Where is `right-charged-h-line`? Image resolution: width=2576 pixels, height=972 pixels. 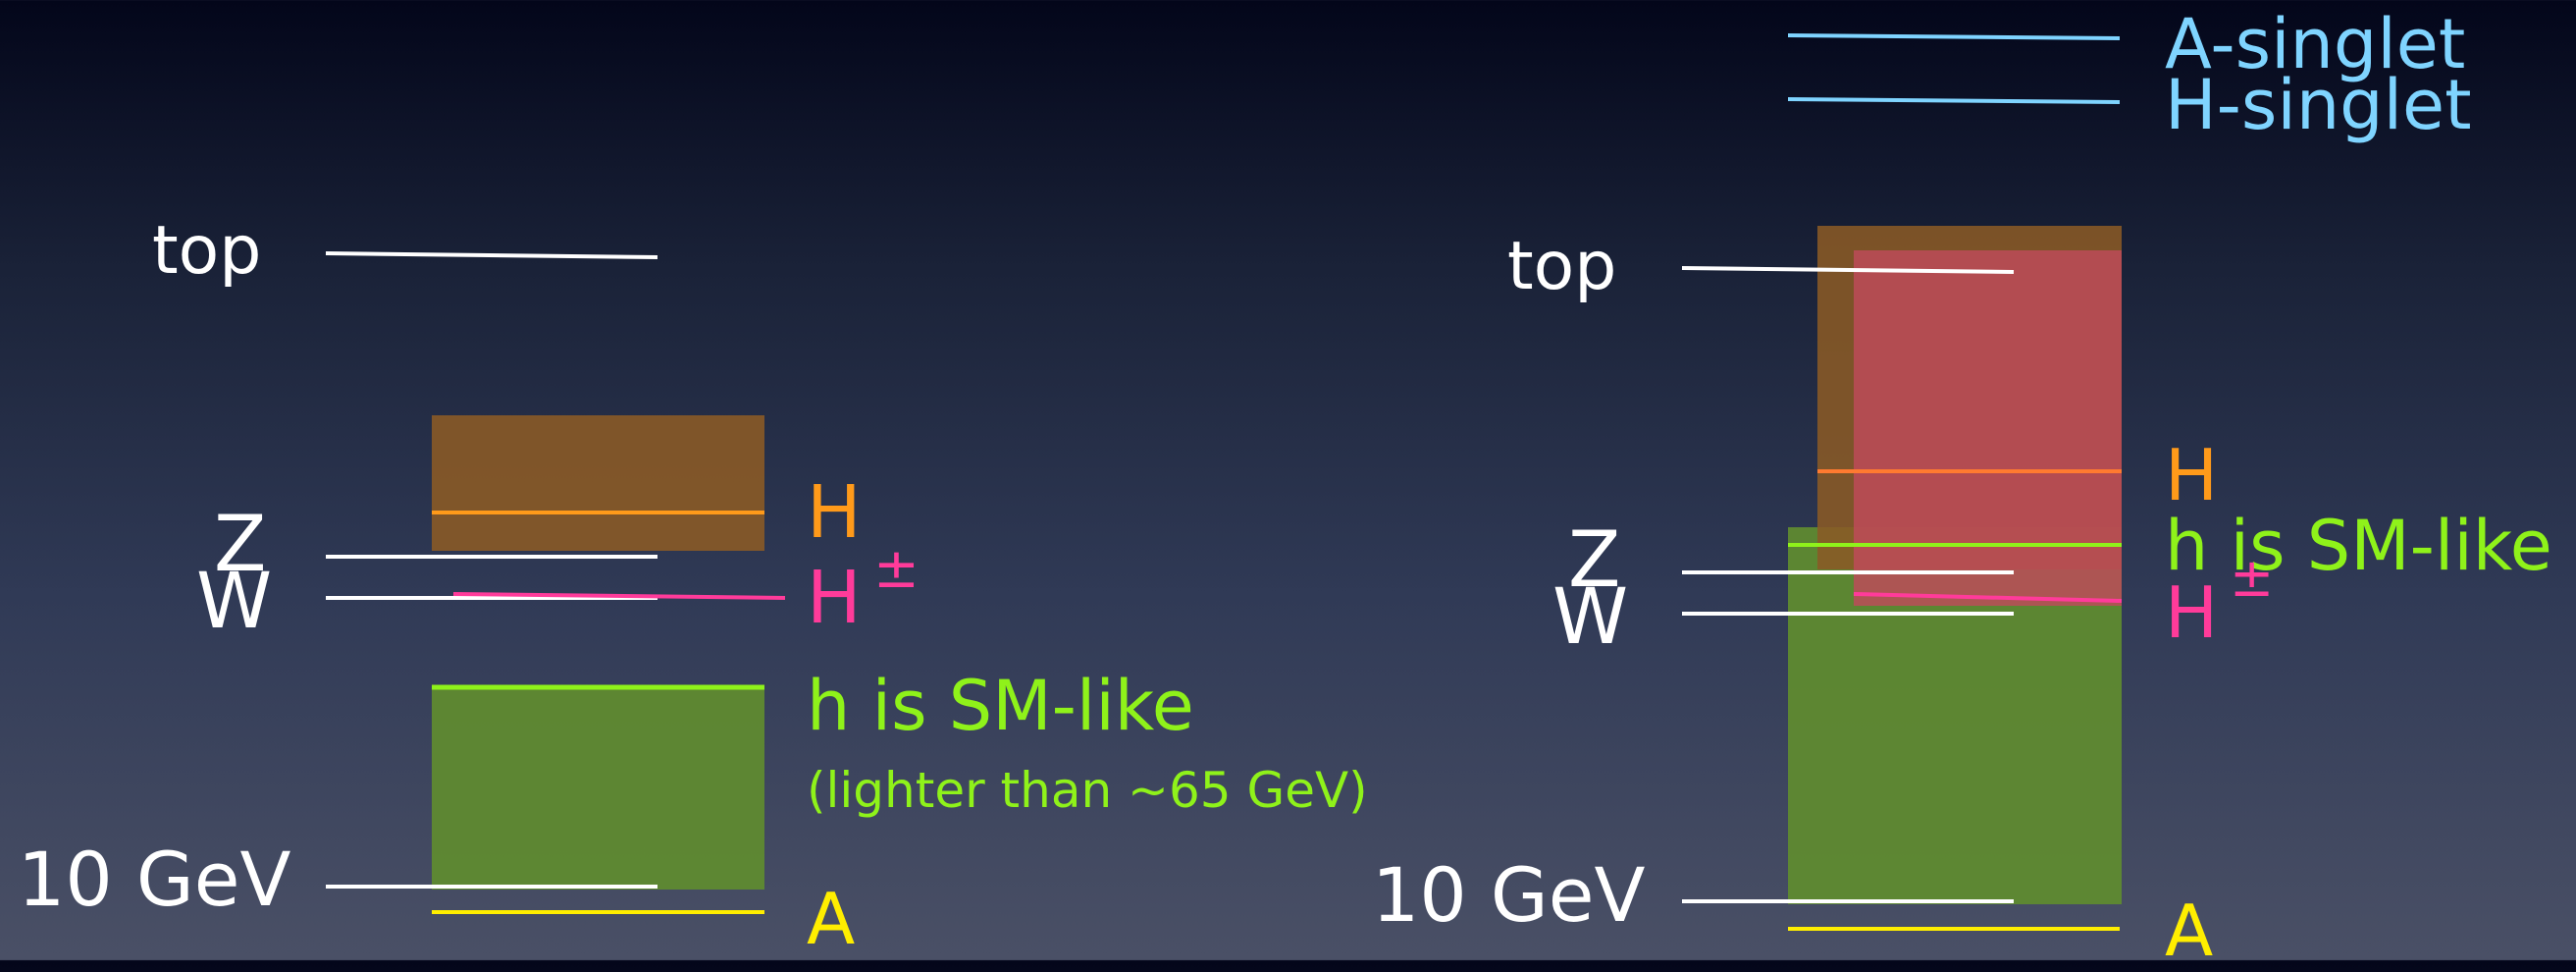 right-charged-h-line is located at coordinates (1988, 598).